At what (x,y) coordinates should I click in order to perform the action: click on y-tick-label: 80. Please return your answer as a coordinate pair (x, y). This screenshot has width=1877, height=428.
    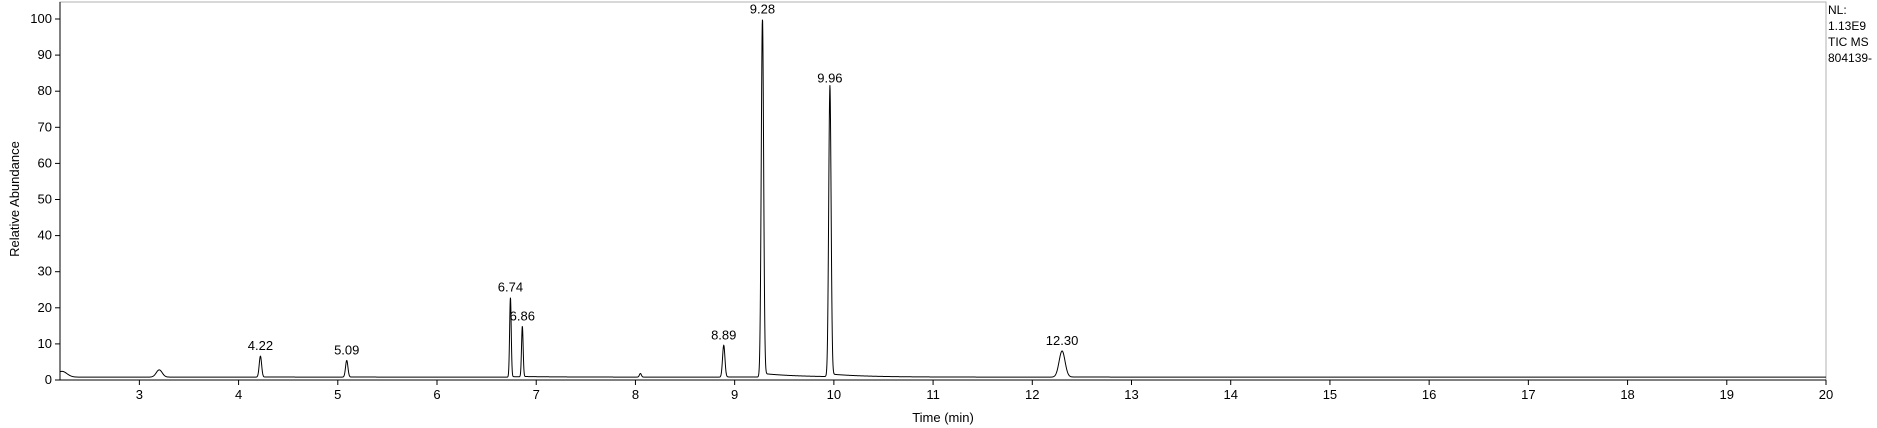
    Looking at the image, I should click on (45, 90).